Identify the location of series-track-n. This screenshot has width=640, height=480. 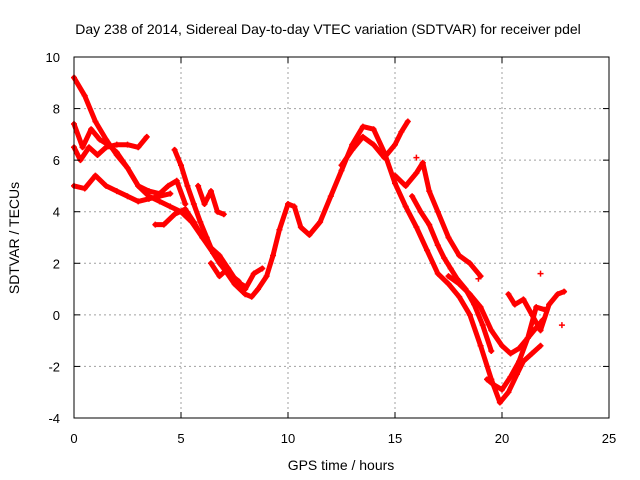
(536, 311).